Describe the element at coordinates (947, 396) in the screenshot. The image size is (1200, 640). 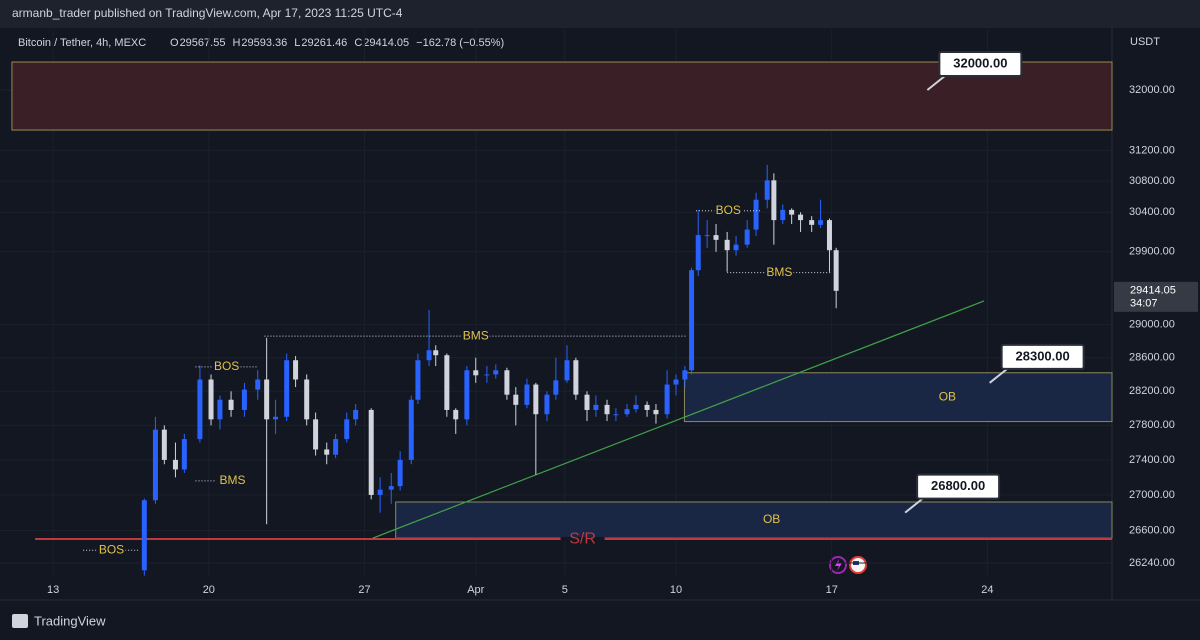
I see `zone-label: OB` at that location.